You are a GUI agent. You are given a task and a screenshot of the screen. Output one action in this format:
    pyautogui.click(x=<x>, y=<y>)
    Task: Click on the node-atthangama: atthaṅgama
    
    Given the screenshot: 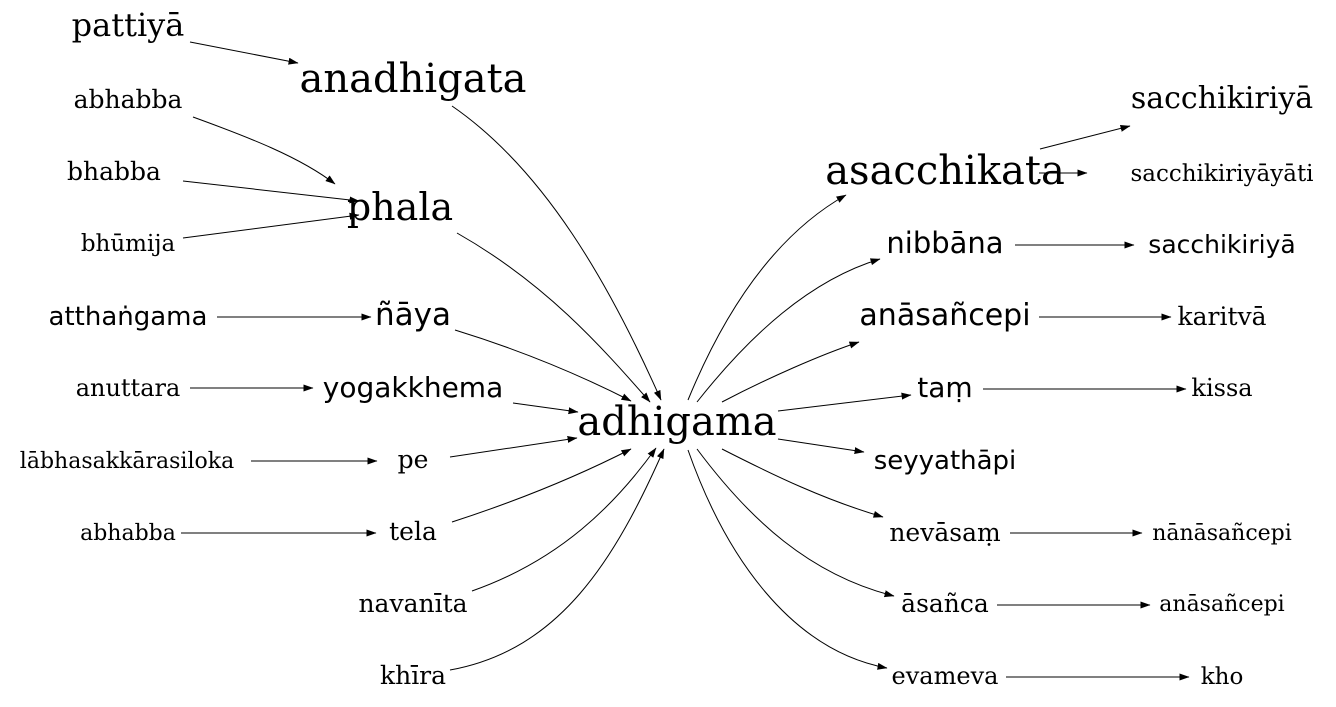 What is the action you would take?
    pyautogui.click(x=128, y=317)
    